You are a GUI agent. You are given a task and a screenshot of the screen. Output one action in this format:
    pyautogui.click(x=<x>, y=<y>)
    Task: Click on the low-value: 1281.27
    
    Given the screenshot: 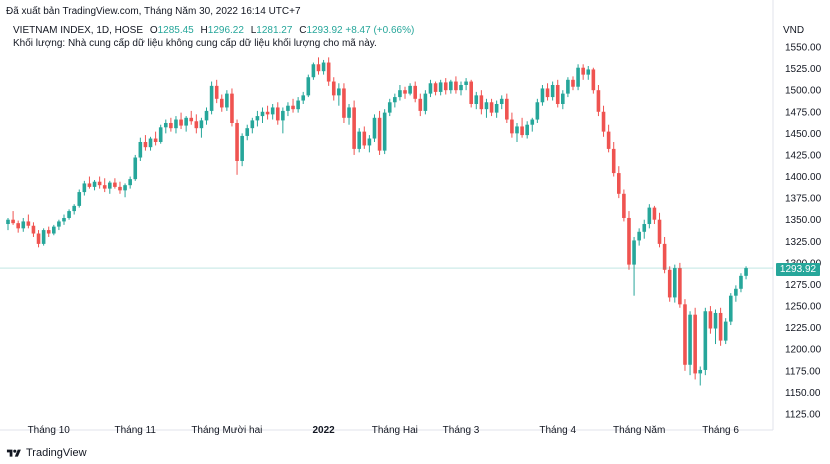 What is the action you would take?
    pyautogui.click(x=274, y=30)
    